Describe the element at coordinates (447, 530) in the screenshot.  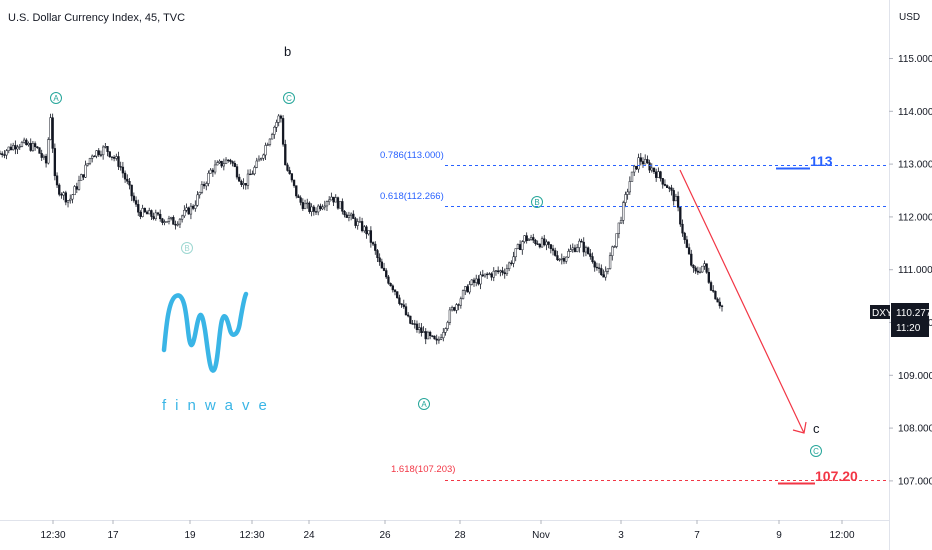
I see `time-axis: 12:30 17 19 12:30 24 26 28 Nov 3 7 9 12:00` at that location.